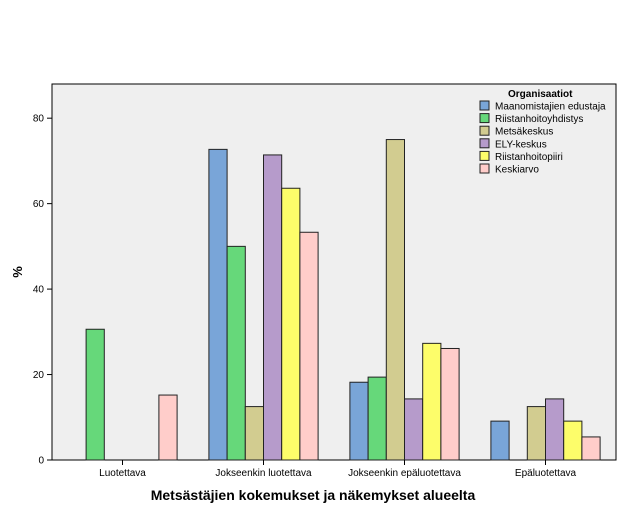  Describe the element at coordinates (41, 461) in the screenshot. I see `y-tick-label: 0` at that location.